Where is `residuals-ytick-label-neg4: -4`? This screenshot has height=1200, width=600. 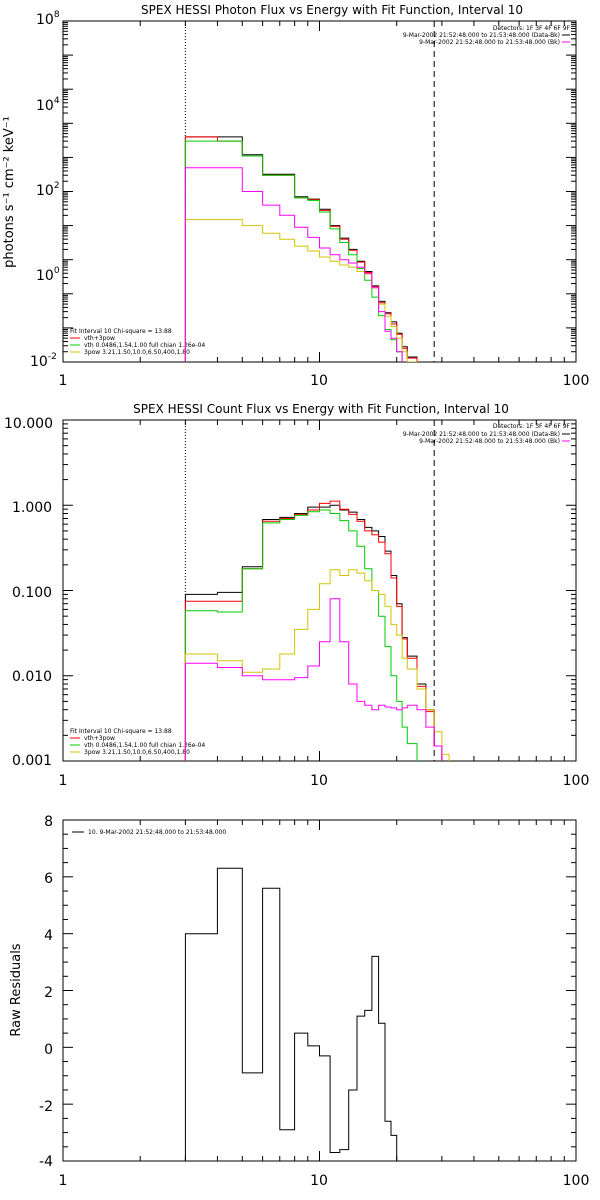
residuals-ytick-label-neg4: -4 is located at coordinates (46, 1162).